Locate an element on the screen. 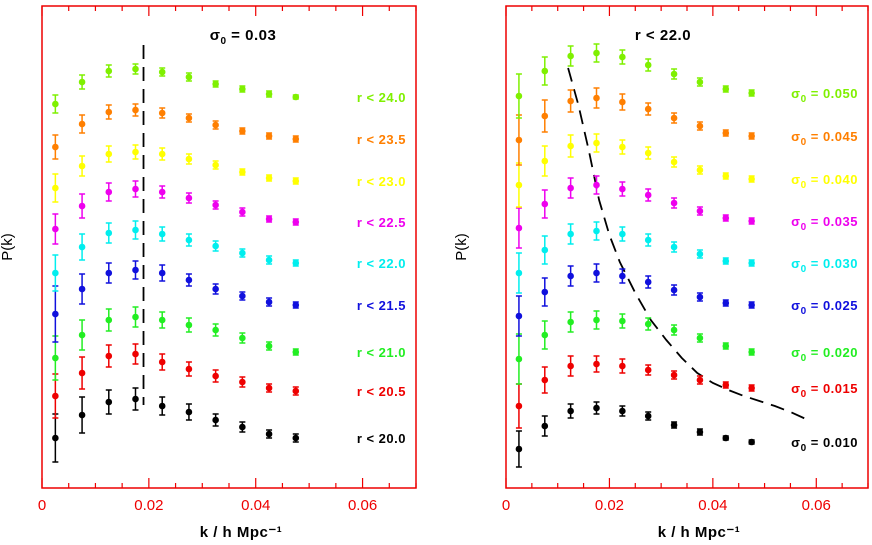  series-label: r < 21.0 is located at coordinates (381, 352).